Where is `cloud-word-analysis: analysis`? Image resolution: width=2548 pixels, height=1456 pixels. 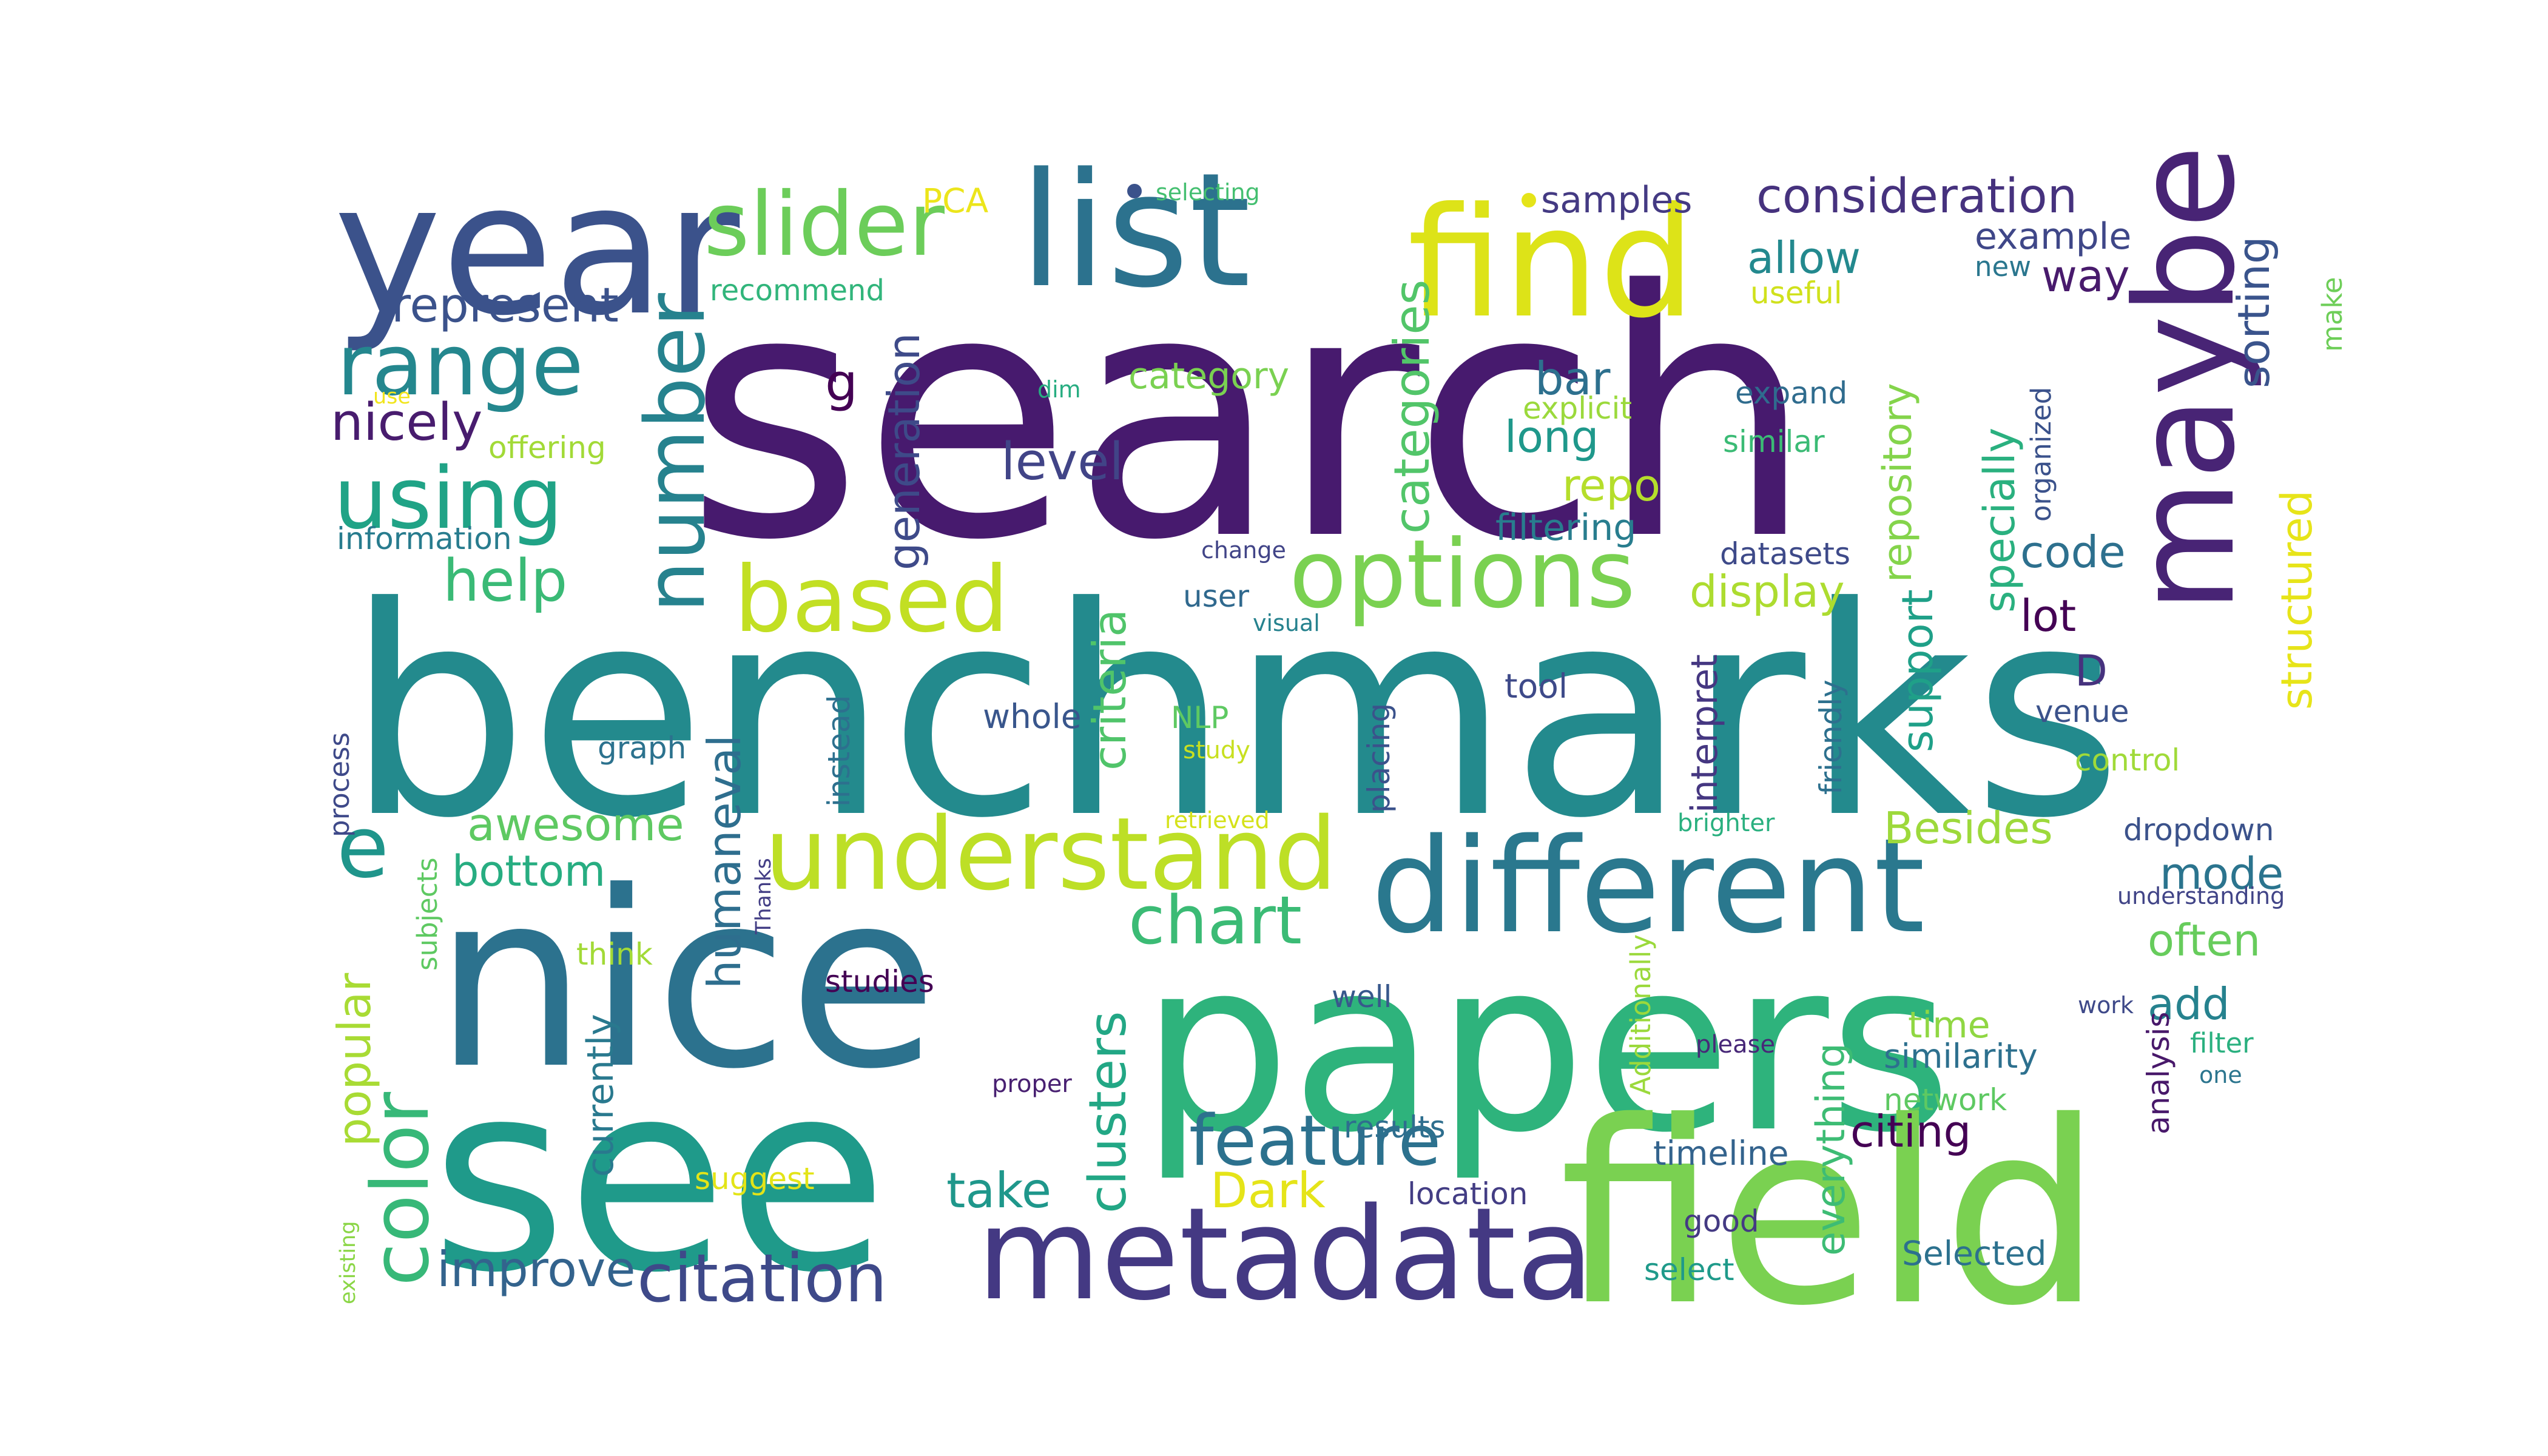 cloud-word-analysis: analysis is located at coordinates (2158, 1073).